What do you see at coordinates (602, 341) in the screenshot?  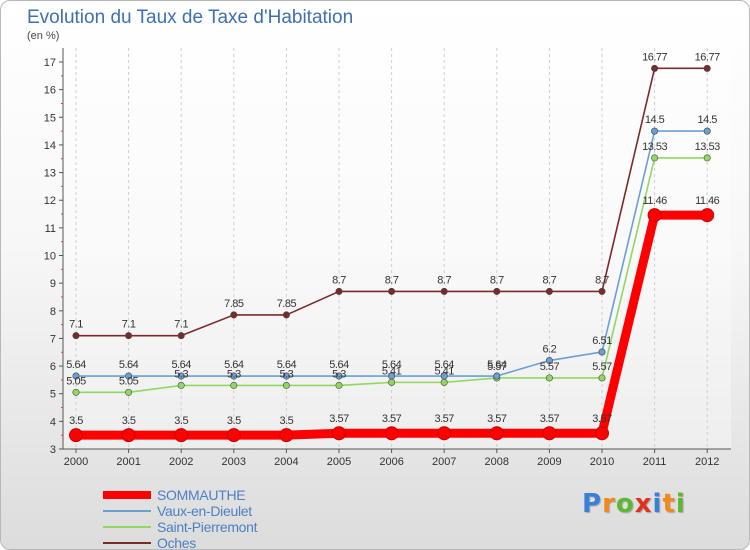 I see `data-label: 6.51` at bounding box center [602, 341].